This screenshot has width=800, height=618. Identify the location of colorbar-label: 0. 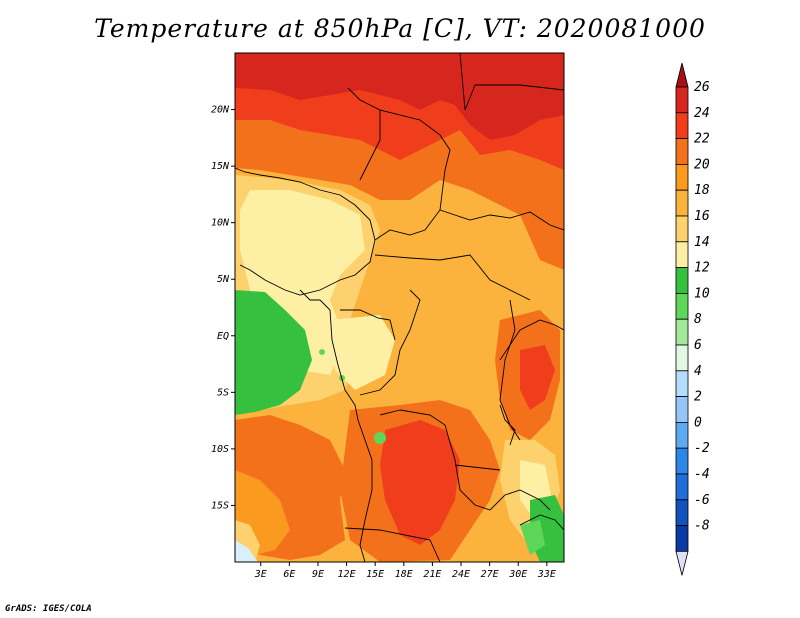
(698, 422).